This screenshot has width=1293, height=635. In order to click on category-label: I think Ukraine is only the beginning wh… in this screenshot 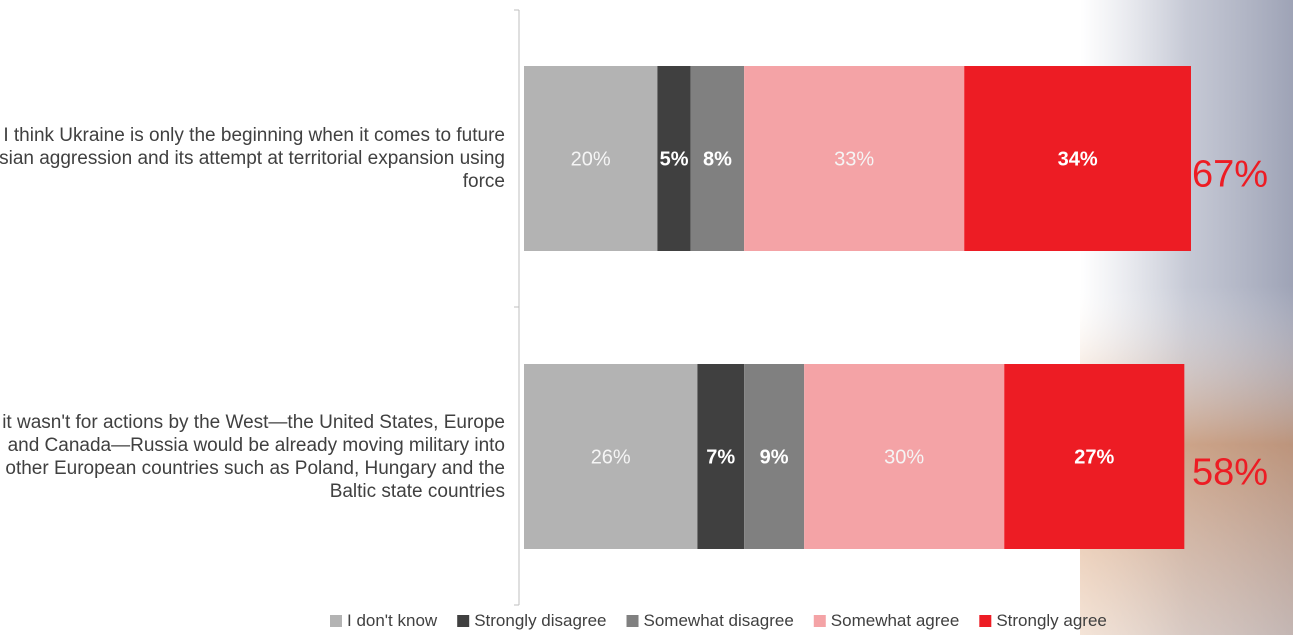, I will do `click(252, 158)`.